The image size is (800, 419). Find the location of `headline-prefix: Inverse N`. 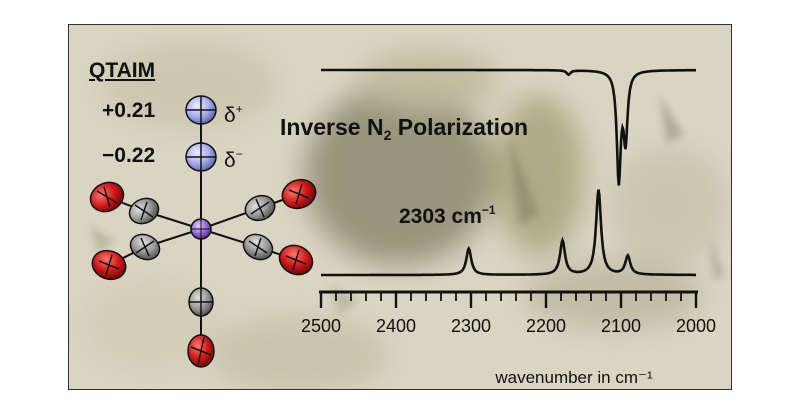

headline-prefix: Inverse N is located at coordinates (332, 127).